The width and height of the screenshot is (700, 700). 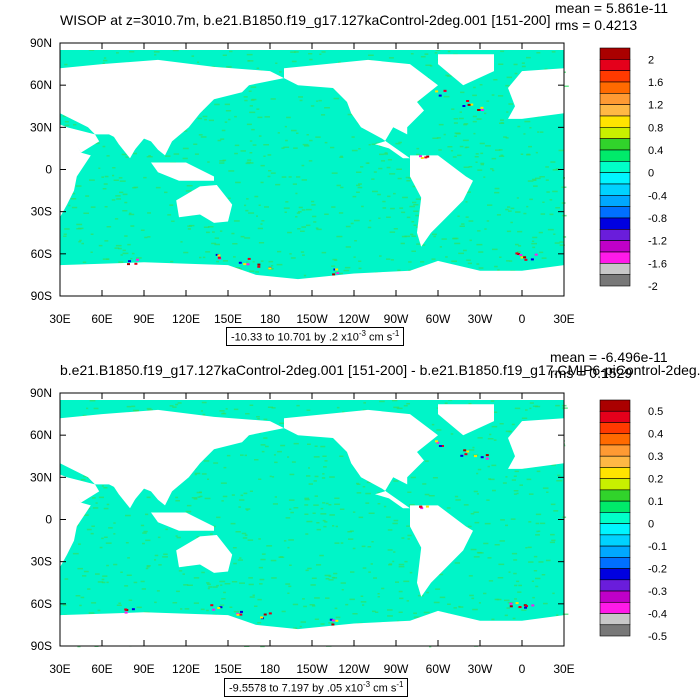 What do you see at coordinates (41, 254) in the screenshot?
I see `panel1-ytick-label-5: 60S` at bounding box center [41, 254].